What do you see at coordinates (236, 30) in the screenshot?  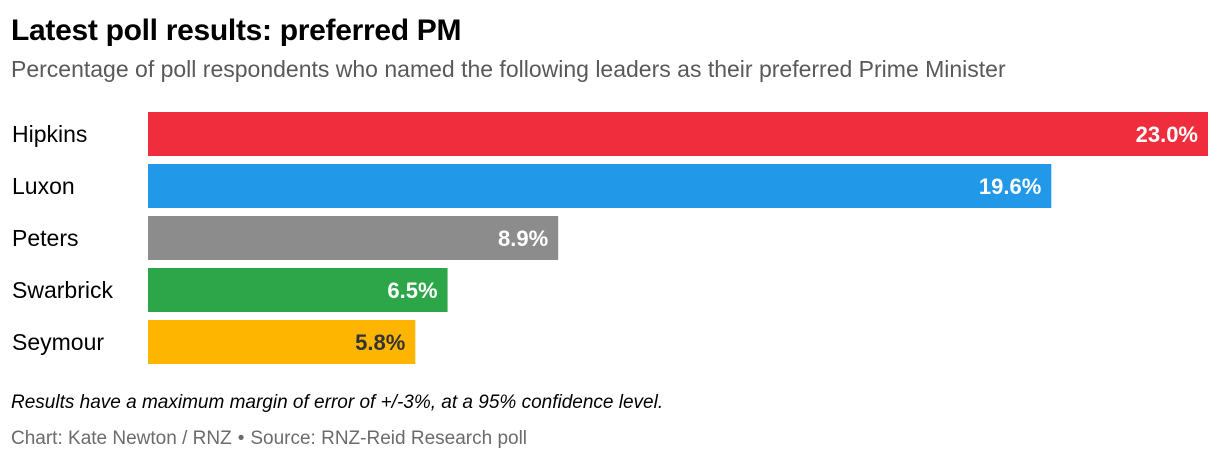 I see `chart-title: Latest poll results: preferred PM` at bounding box center [236, 30].